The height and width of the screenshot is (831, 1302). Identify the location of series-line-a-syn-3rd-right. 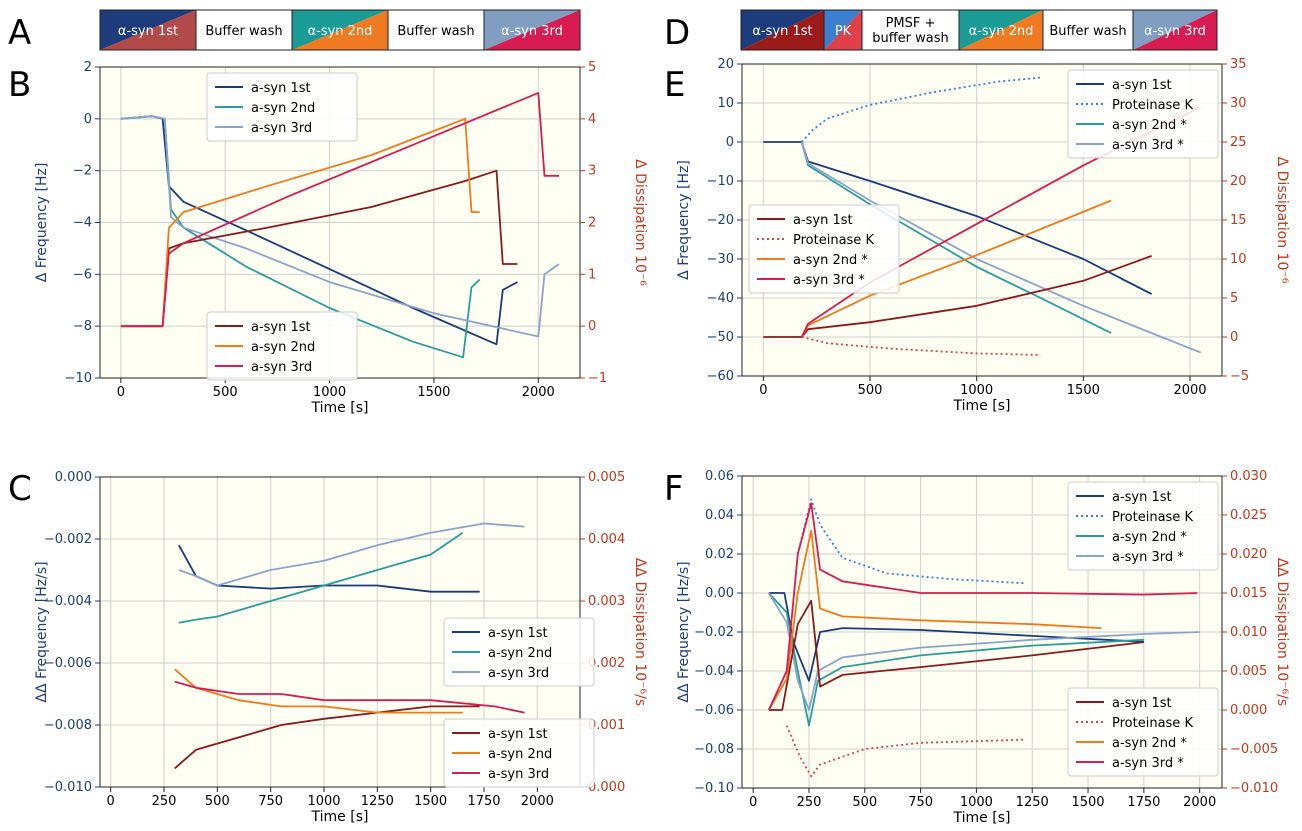
(349, 697).